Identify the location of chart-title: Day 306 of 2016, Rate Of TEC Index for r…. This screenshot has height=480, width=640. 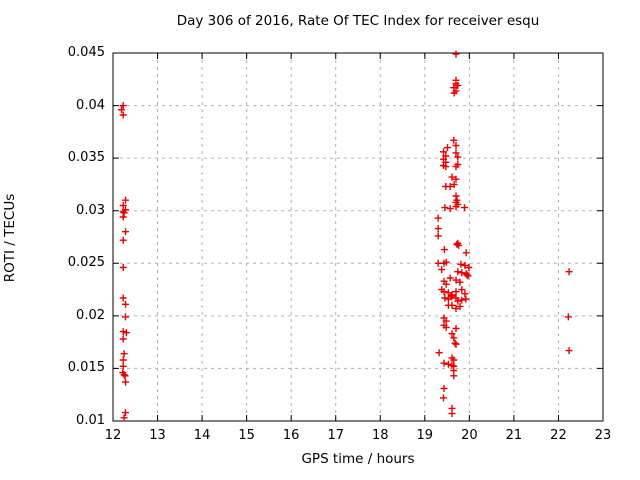
(358, 21).